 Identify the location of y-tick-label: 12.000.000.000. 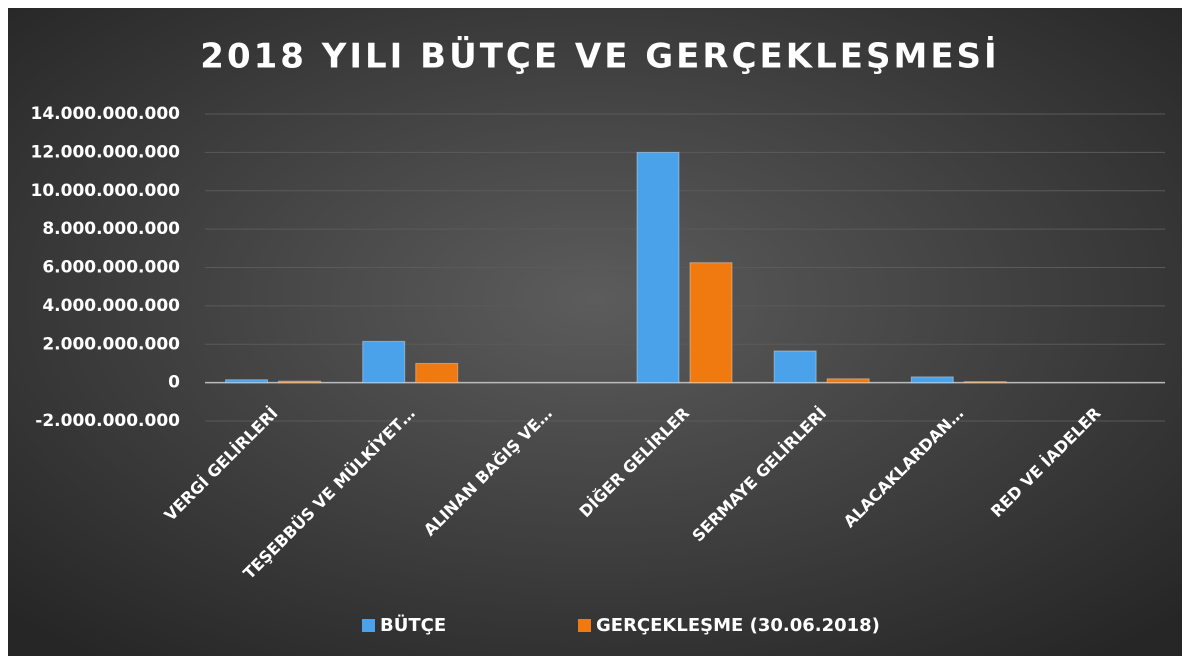
(106, 152).